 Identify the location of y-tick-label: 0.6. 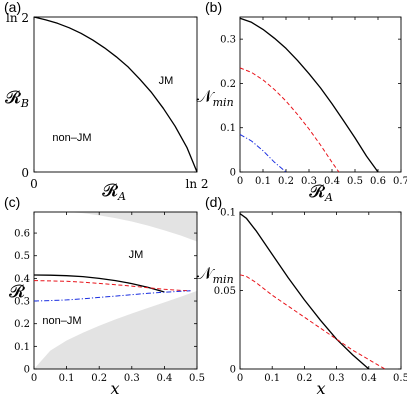
(22, 234).